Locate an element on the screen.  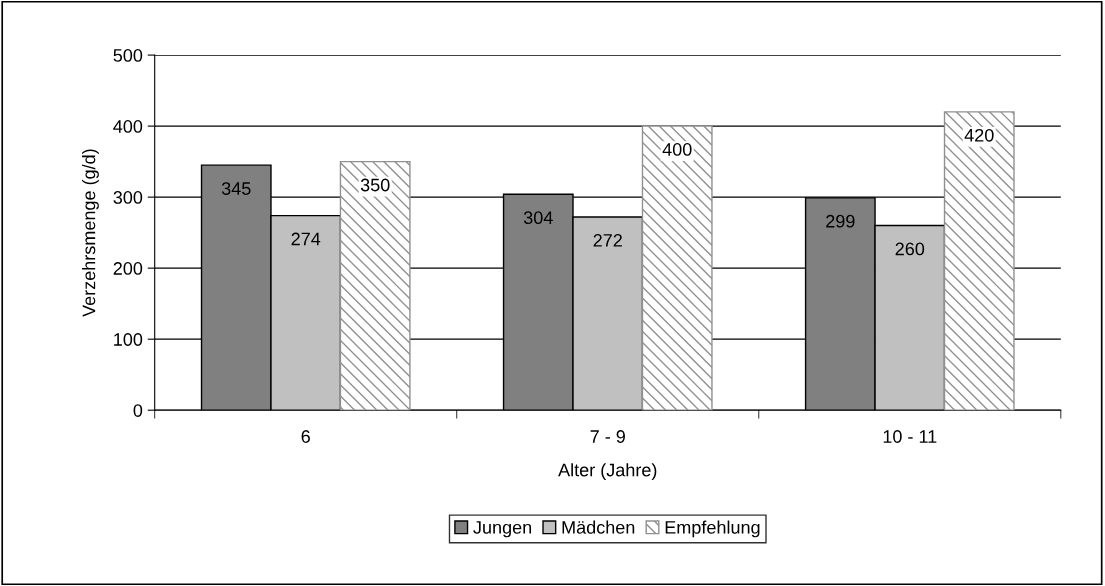
data-label: 274 is located at coordinates (306, 239).